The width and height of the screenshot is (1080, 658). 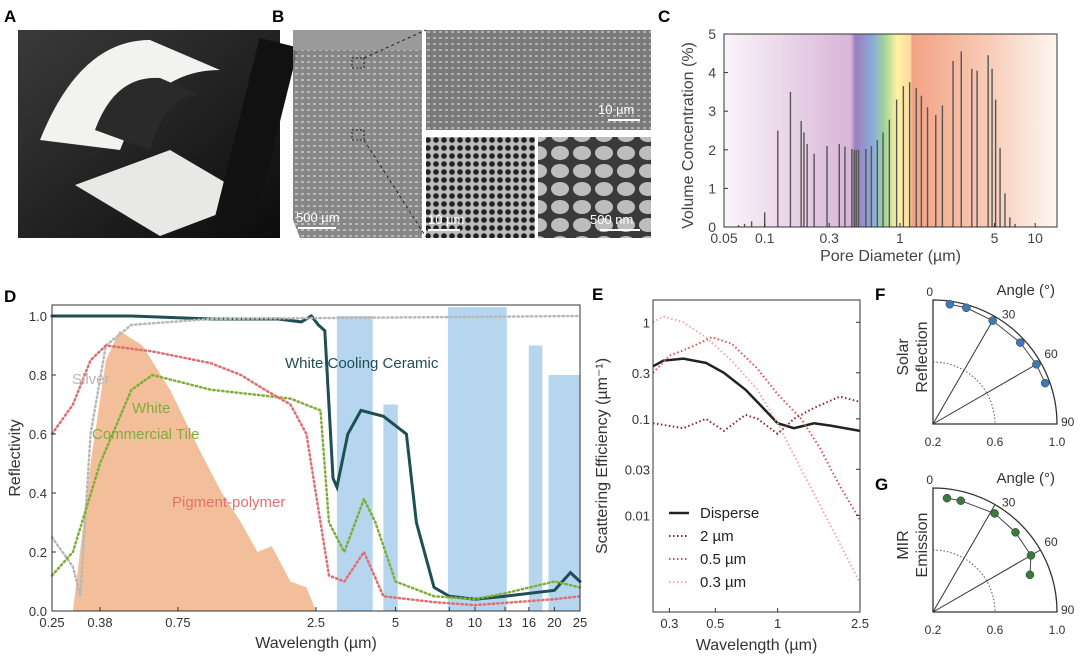 I want to click on photo-ceramic-sample, so click(x=158, y=134).